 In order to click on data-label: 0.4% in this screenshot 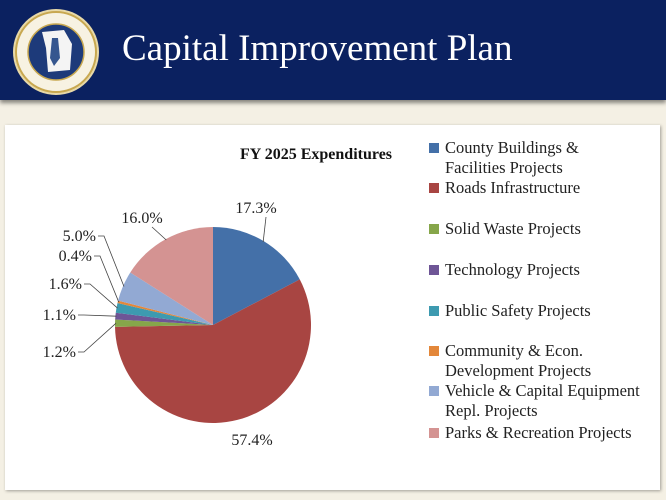, I will do `click(75, 256)`.